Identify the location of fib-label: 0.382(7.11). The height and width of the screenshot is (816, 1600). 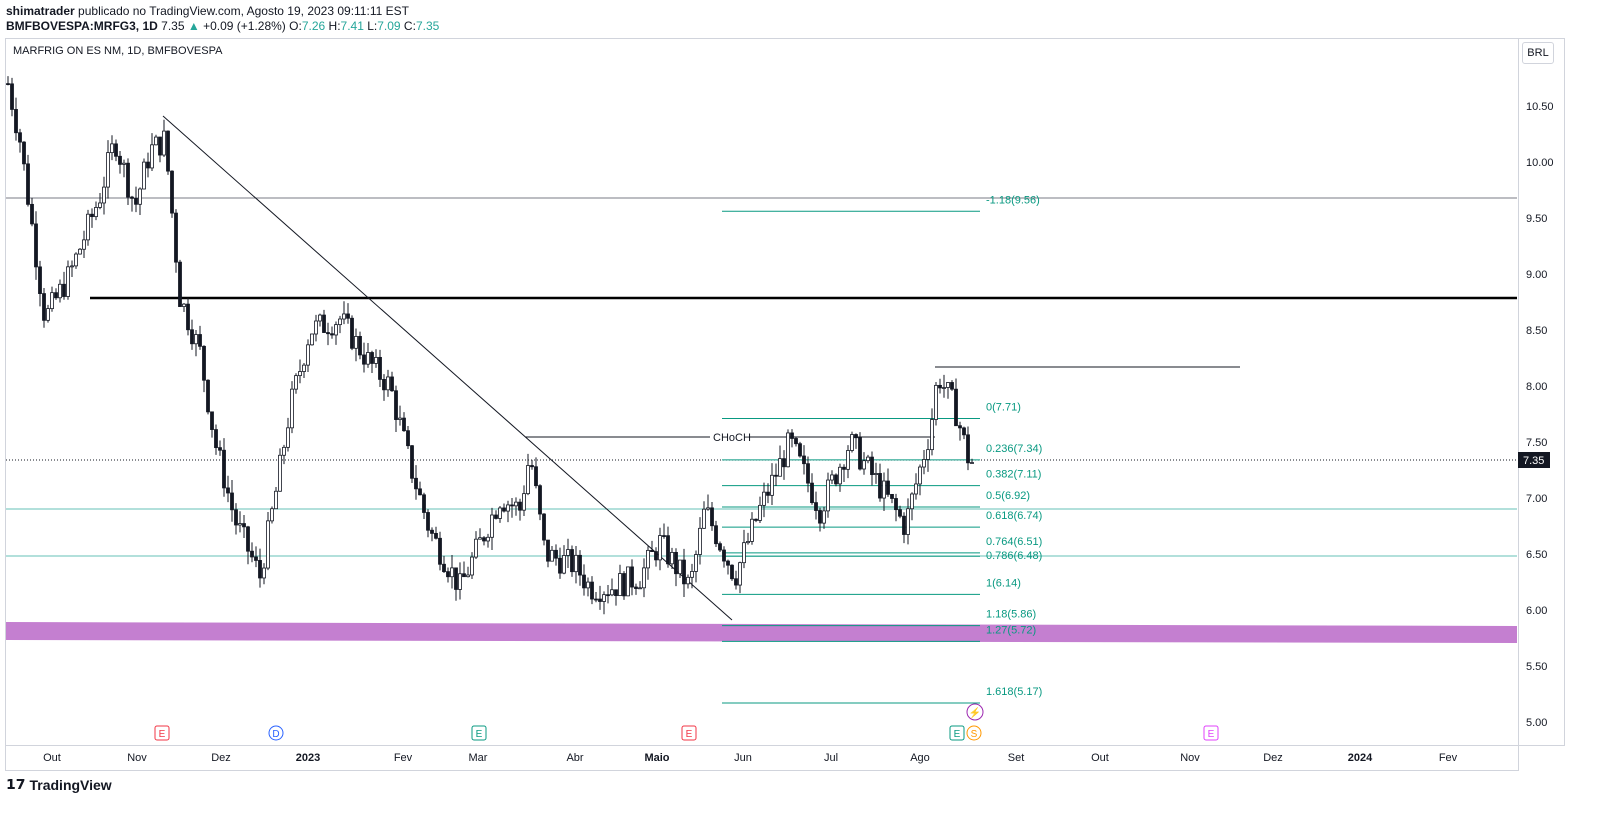
(1013, 475).